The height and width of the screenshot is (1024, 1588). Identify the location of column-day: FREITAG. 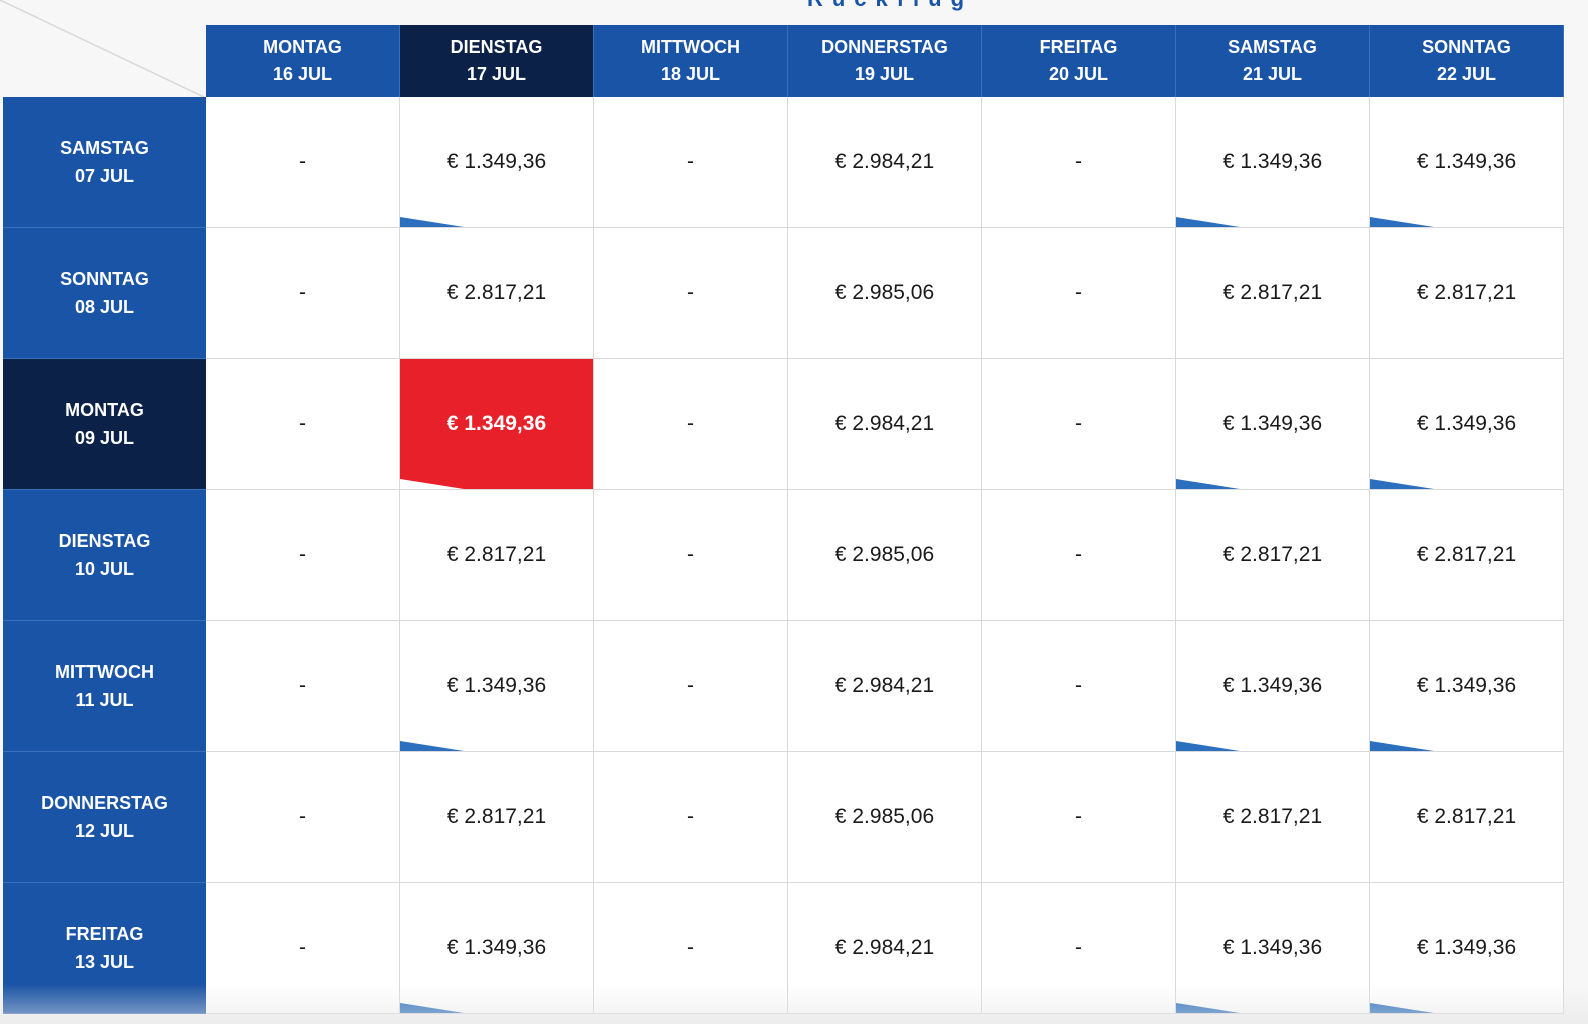
(1078, 47).